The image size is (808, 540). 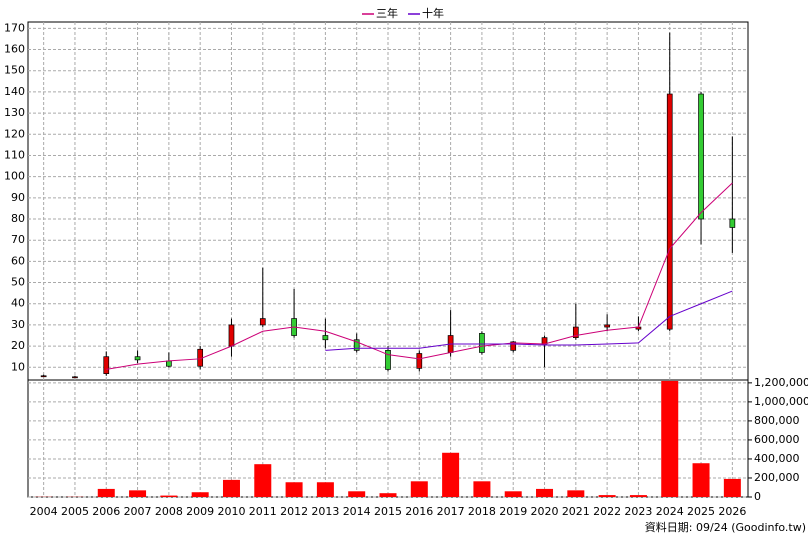 What do you see at coordinates (325, 511) in the screenshot?
I see `x-tick-label: 2013` at bounding box center [325, 511].